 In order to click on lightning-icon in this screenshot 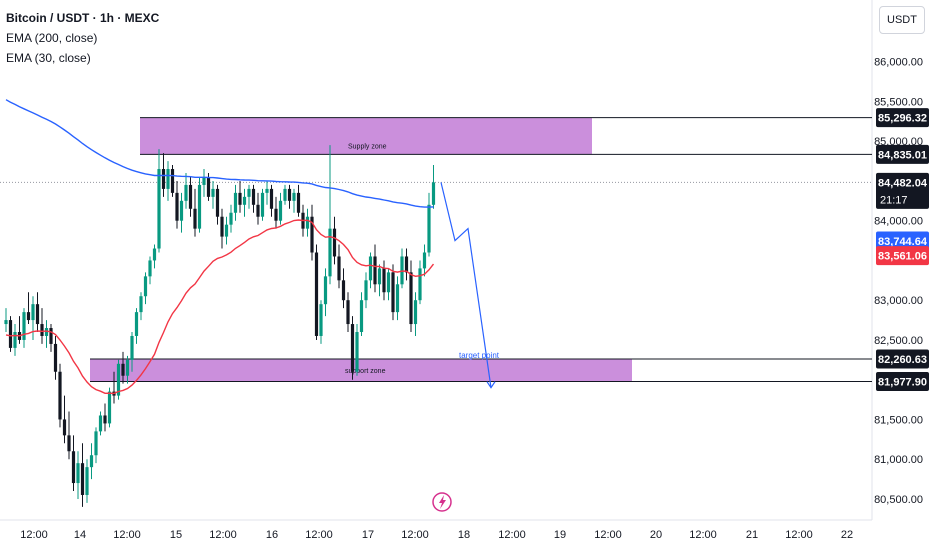, I will do `click(442, 502)`.